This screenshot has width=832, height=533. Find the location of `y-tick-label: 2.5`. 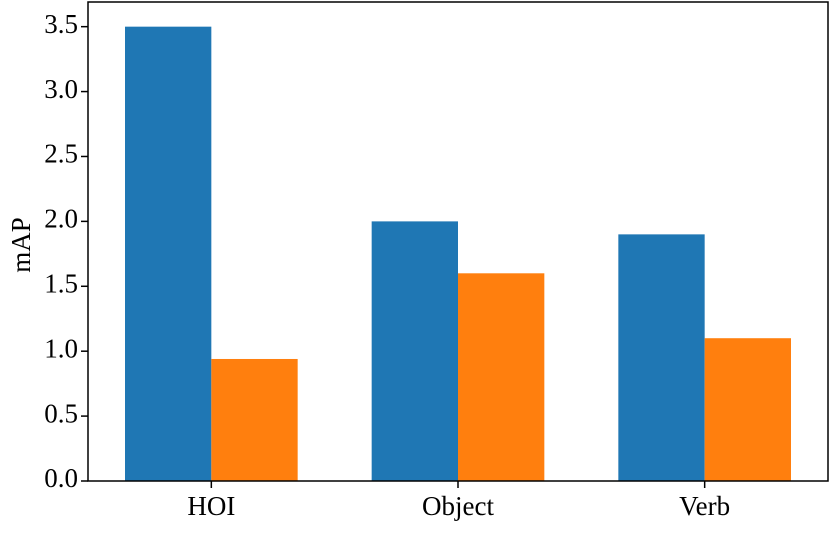

y-tick-label: 2.5 is located at coordinates (61, 154).